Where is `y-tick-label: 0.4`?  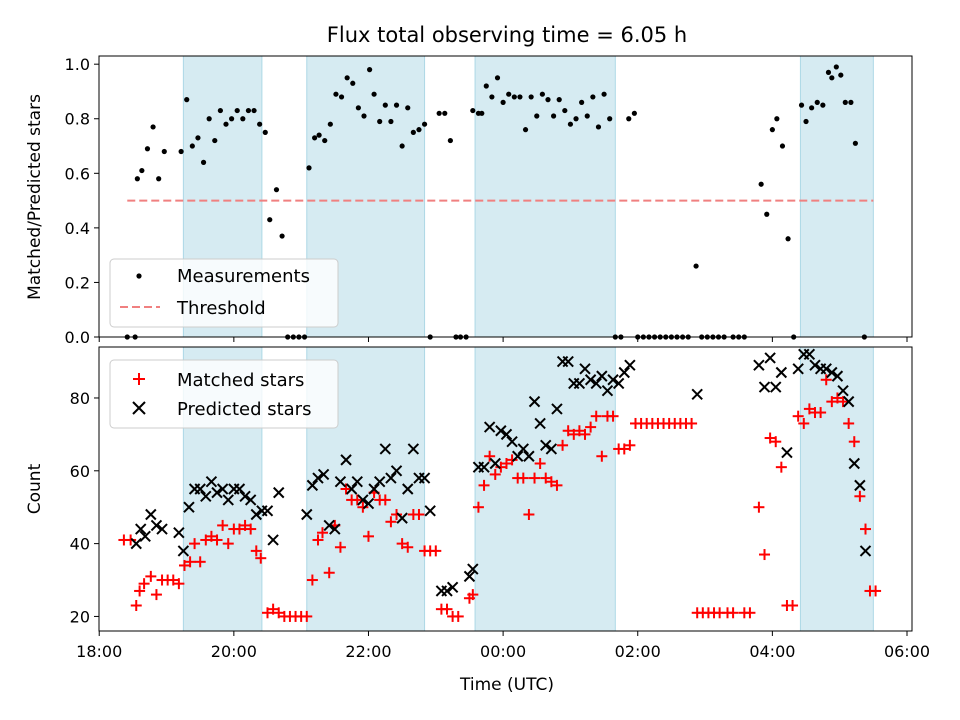
y-tick-label: 0.4 is located at coordinates (77, 228).